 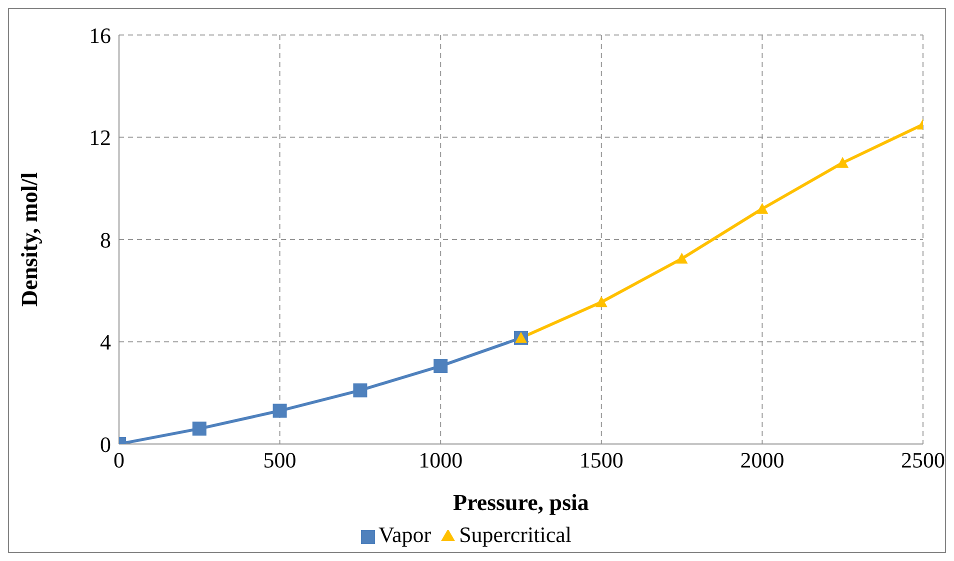 What do you see at coordinates (105, 342) in the screenshot?
I see `y-tick-label: 4` at bounding box center [105, 342].